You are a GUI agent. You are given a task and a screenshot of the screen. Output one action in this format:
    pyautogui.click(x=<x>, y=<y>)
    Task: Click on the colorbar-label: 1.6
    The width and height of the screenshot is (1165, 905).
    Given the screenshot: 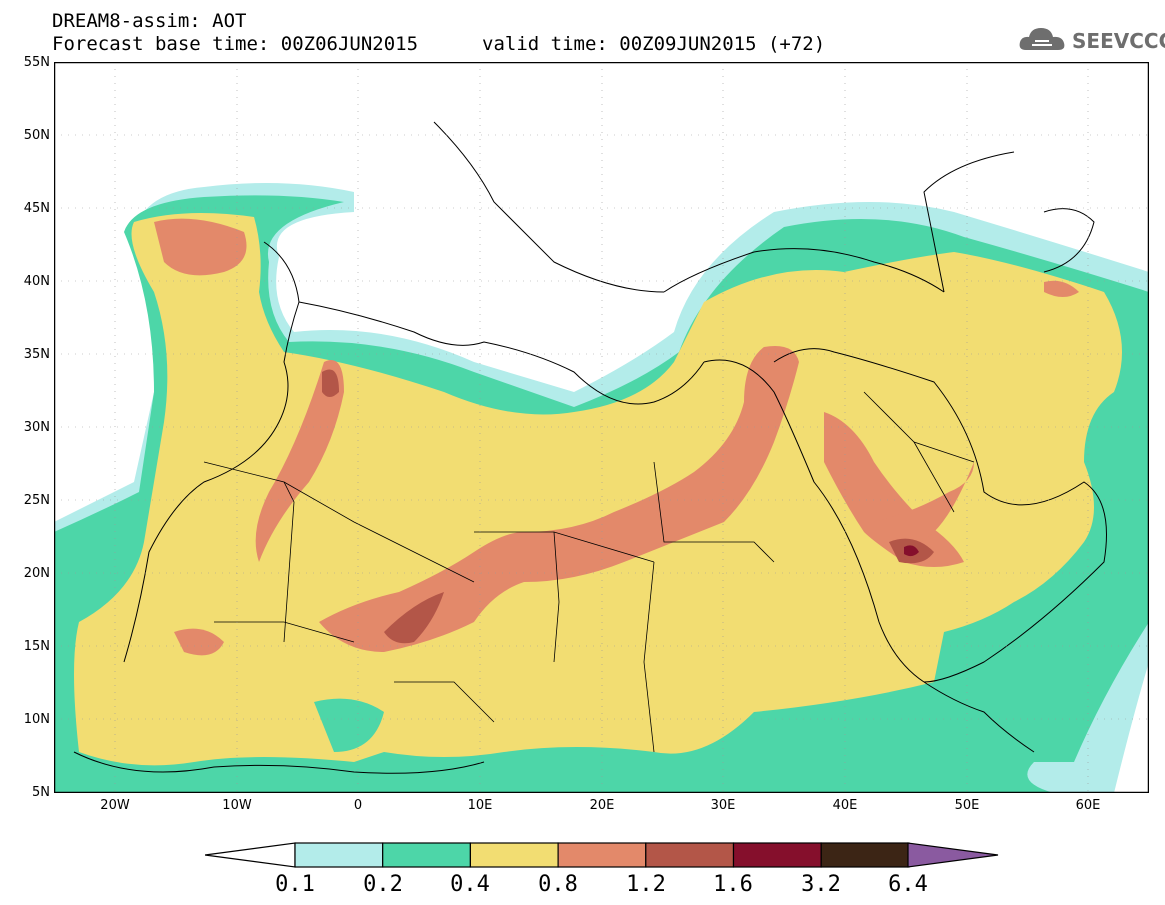 What is the action you would take?
    pyautogui.click(x=733, y=884)
    